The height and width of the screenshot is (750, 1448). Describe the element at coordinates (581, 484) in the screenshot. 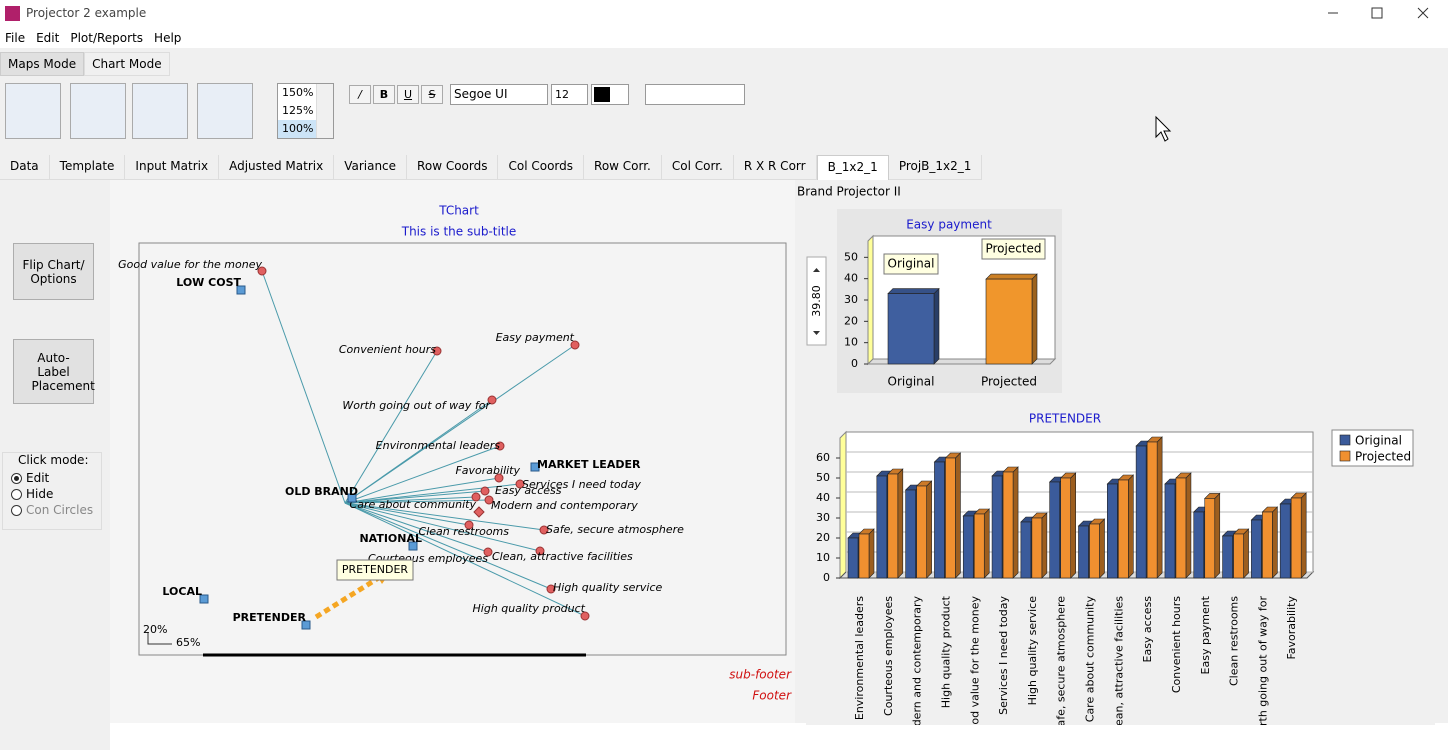

I see `attribute-label: Services I need today` at that location.